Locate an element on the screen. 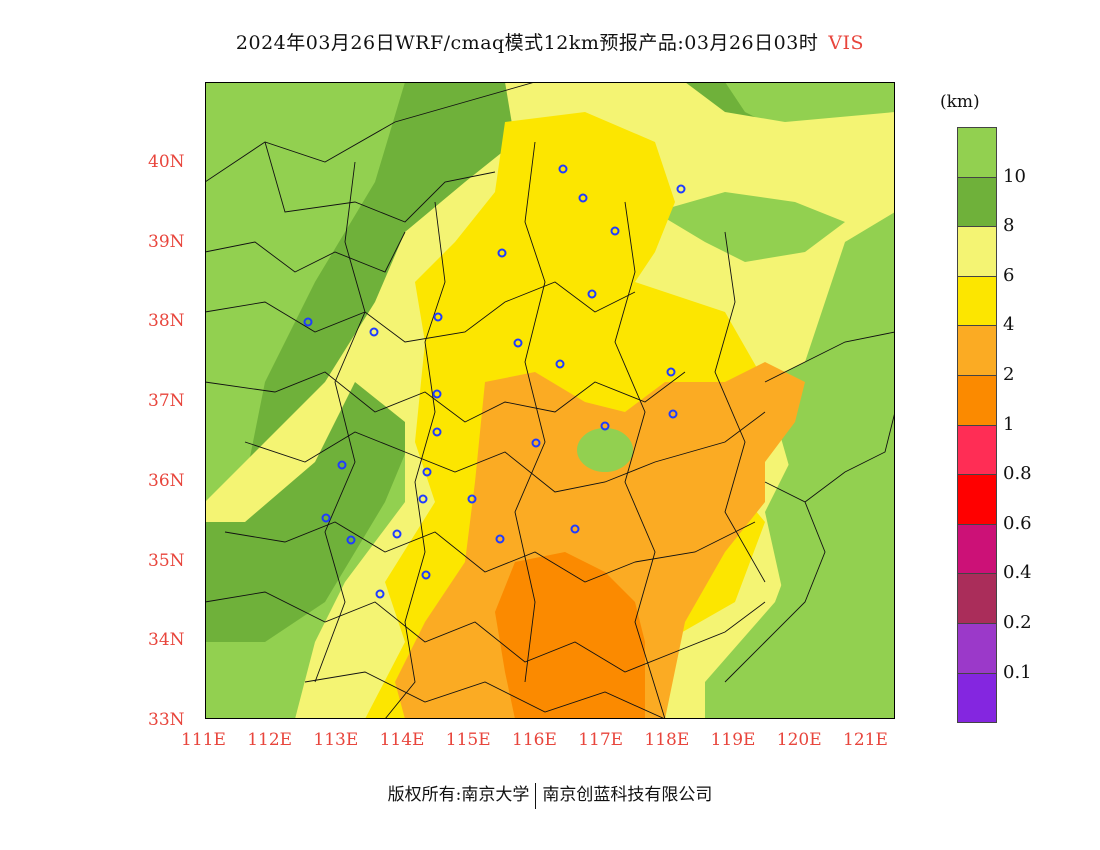 The height and width of the screenshot is (850, 1100). longitude-label: 120E is located at coordinates (799, 740).